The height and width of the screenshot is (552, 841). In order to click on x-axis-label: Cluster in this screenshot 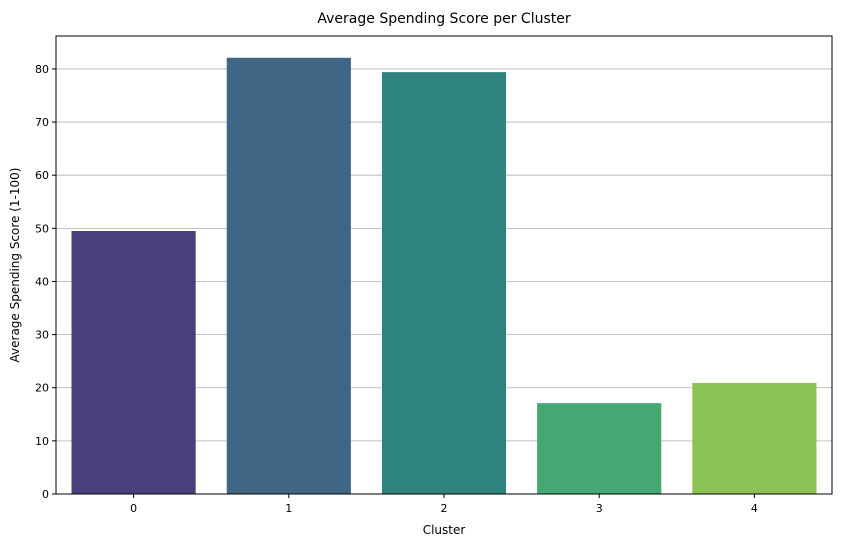, I will do `click(444, 530)`.